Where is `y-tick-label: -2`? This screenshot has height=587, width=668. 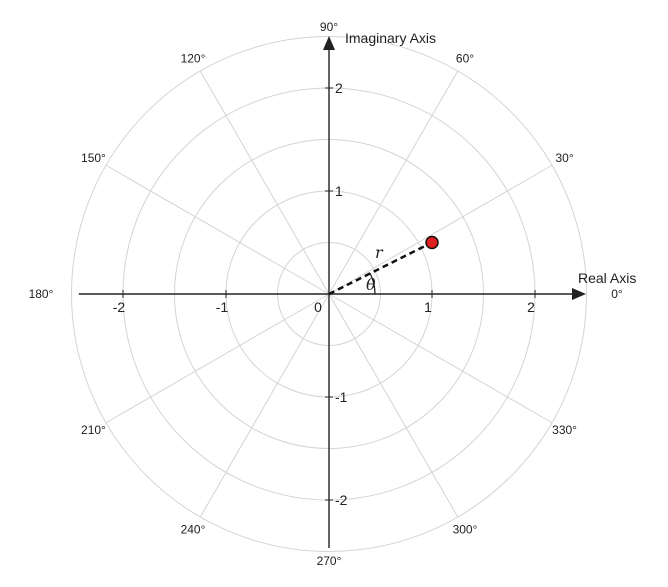 y-tick-label: -2 is located at coordinates (341, 500).